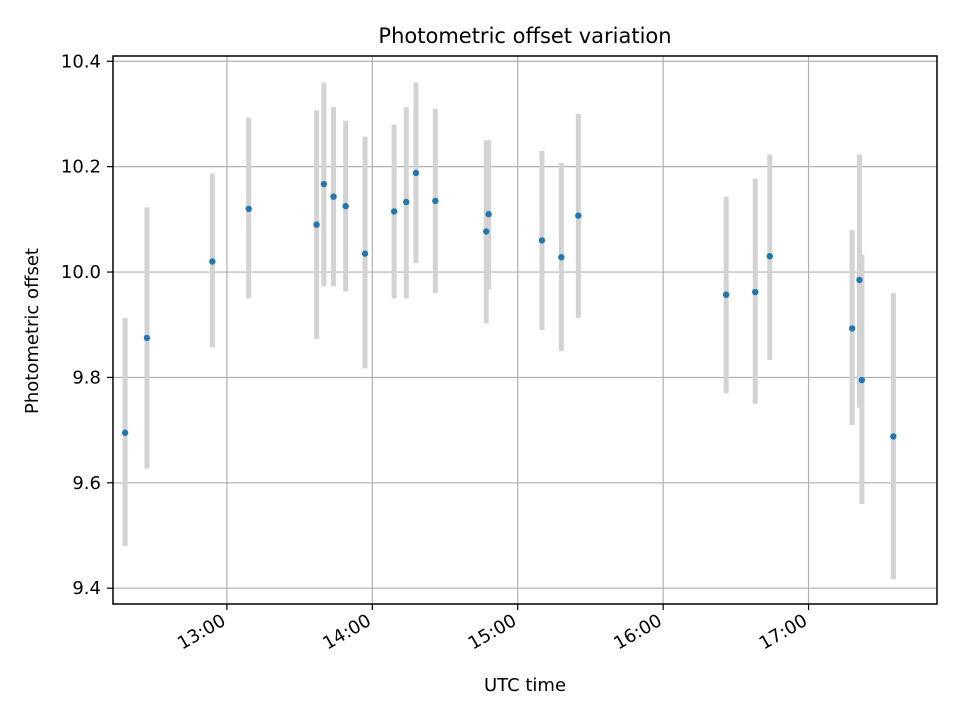  What do you see at coordinates (524, 36) in the screenshot?
I see `chart-title: Photometric offset variation` at bounding box center [524, 36].